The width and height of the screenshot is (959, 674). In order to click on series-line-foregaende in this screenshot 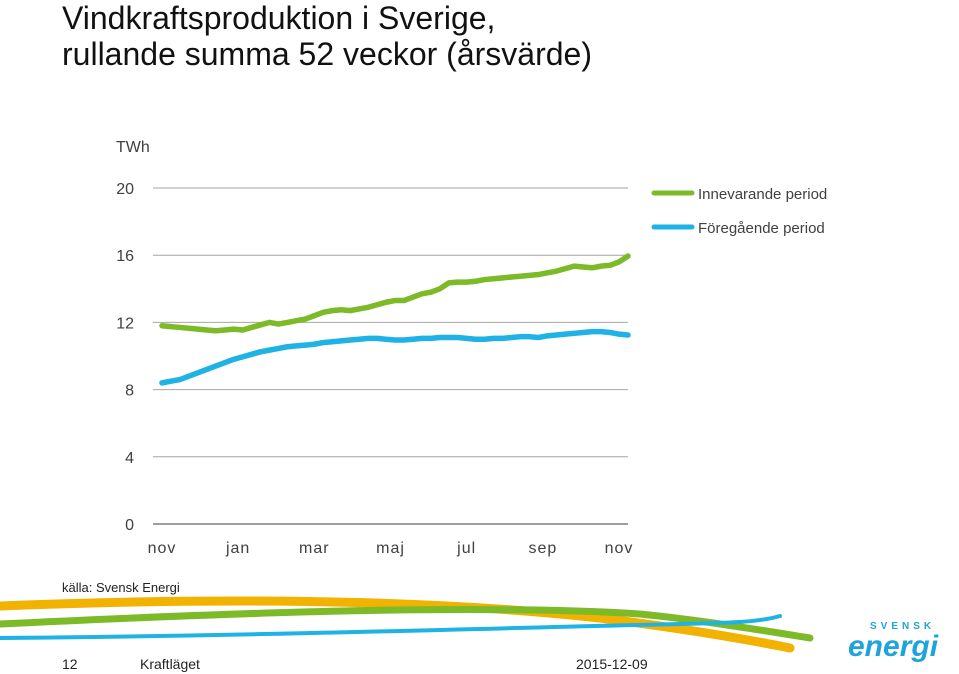, I will do `click(395, 357)`.